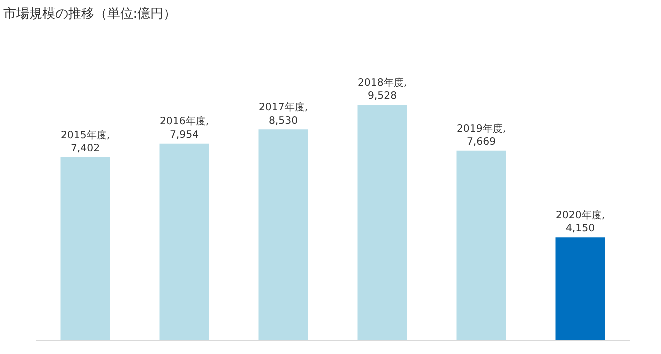 This screenshot has width=661, height=354. Describe the element at coordinates (283, 114) in the screenshot. I see `data-label: 2017年度, 8,530` at that location.